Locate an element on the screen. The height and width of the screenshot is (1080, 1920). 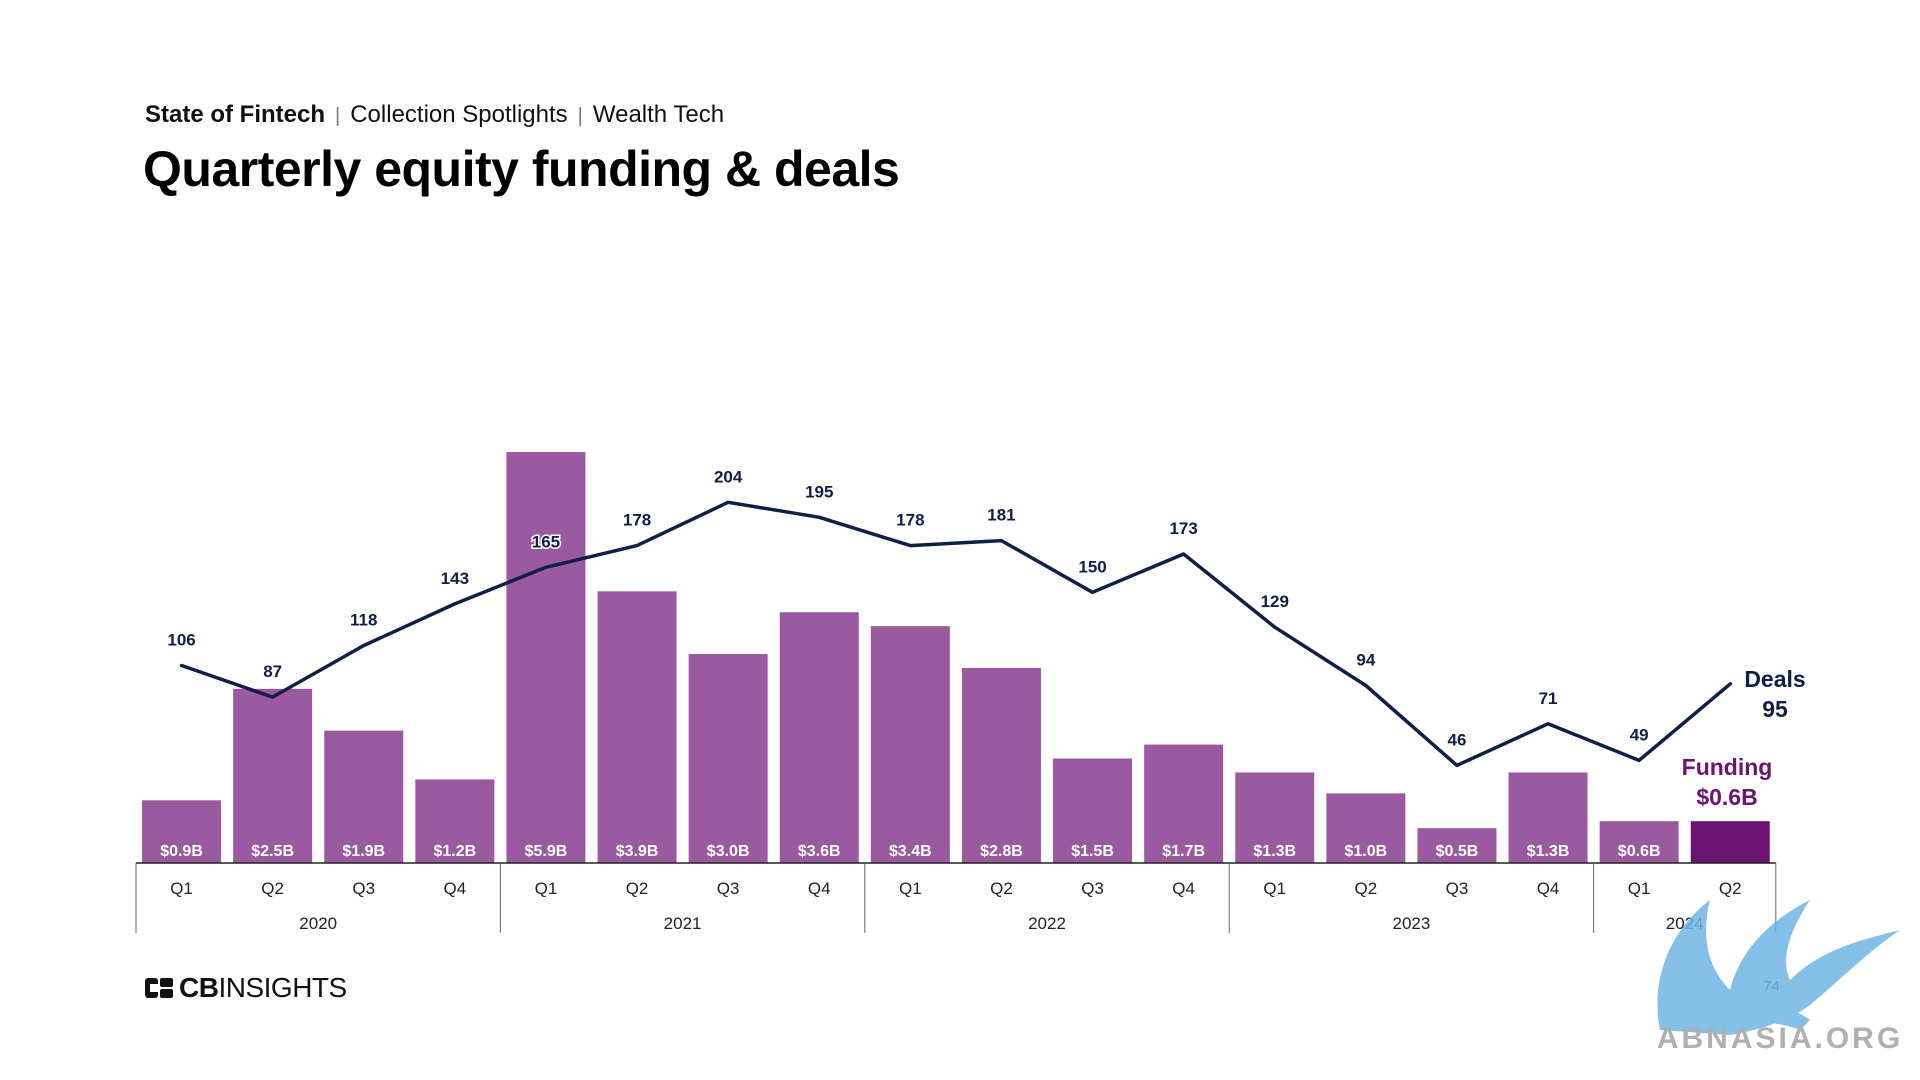
deals-value-label: 87 is located at coordinates (272, 671).